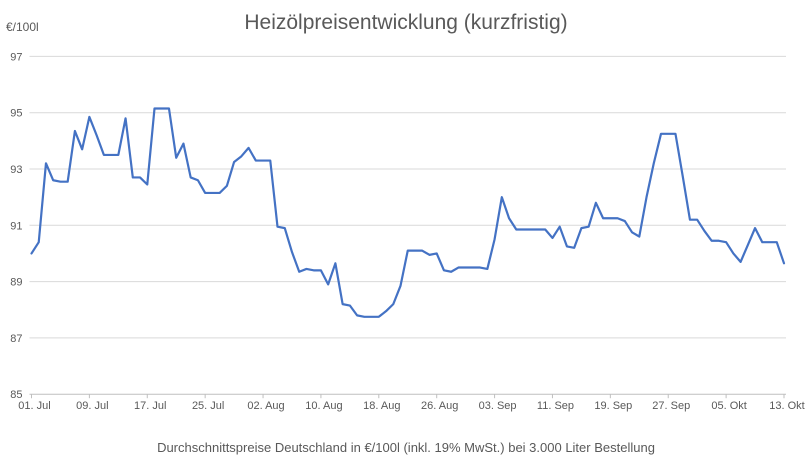  What do you see at coordinates (150, 406) in the screenshot?
I see `x-tick-label: 17. Jul` at bounding box center [150, 406].